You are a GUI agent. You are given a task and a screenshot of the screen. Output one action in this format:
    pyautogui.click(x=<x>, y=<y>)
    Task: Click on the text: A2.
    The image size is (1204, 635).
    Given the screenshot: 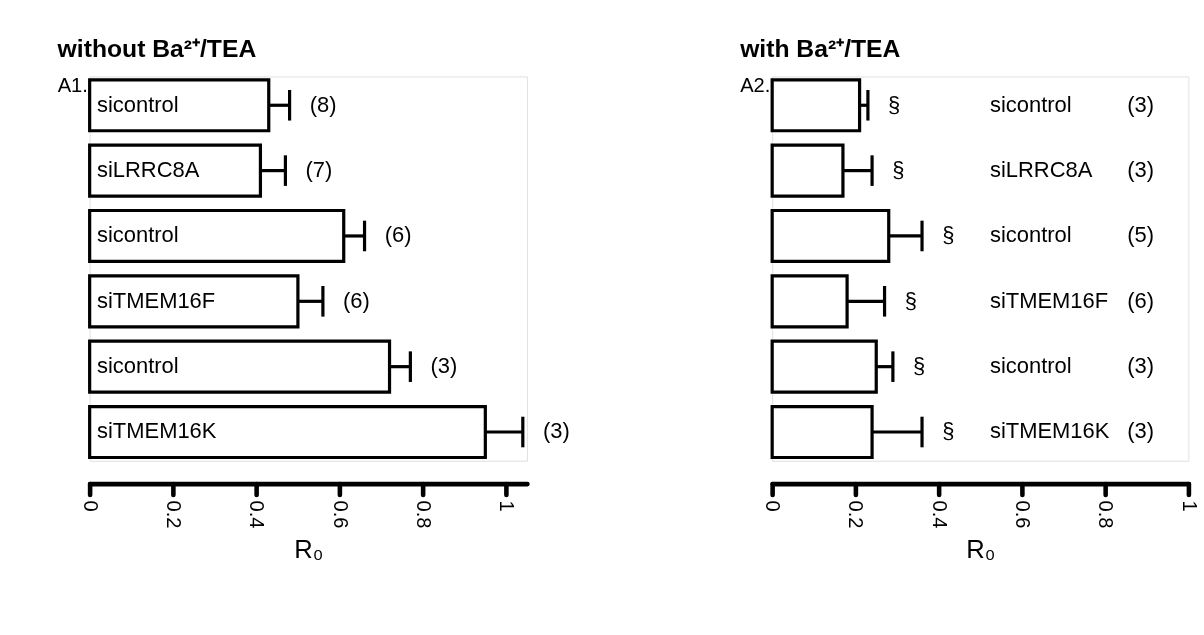 What is the action you would take?
    pyautogui.click(x=755, y=85)
    